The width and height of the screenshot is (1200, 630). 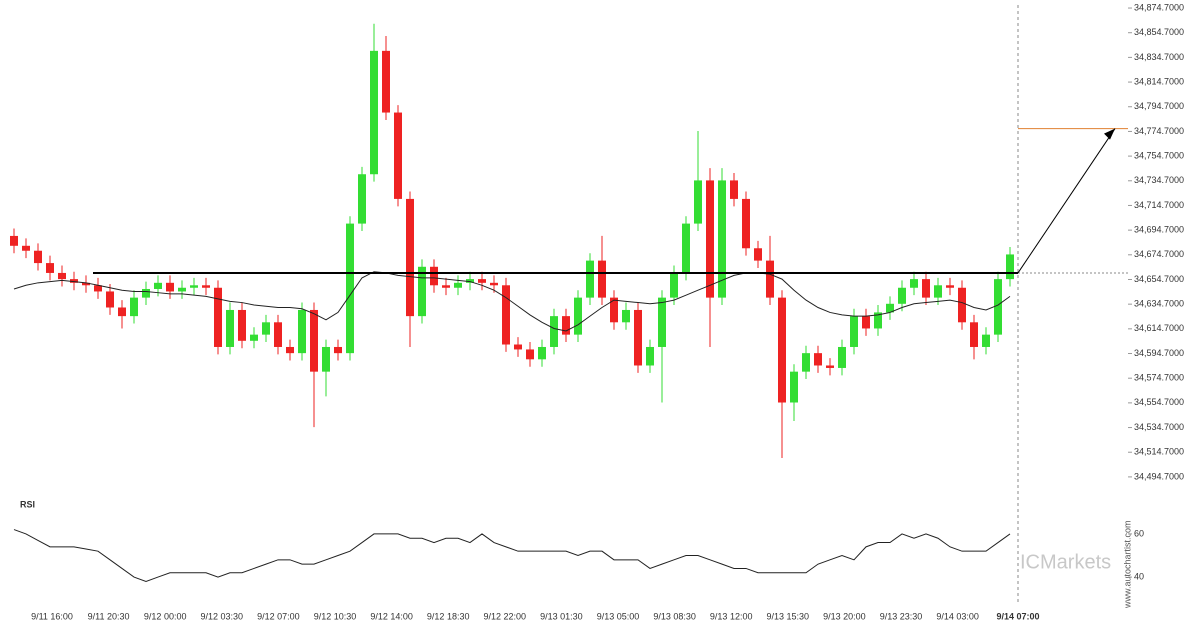 I want to click on y-tick-label: 34,694.7000, so click(x=1159, y=230).